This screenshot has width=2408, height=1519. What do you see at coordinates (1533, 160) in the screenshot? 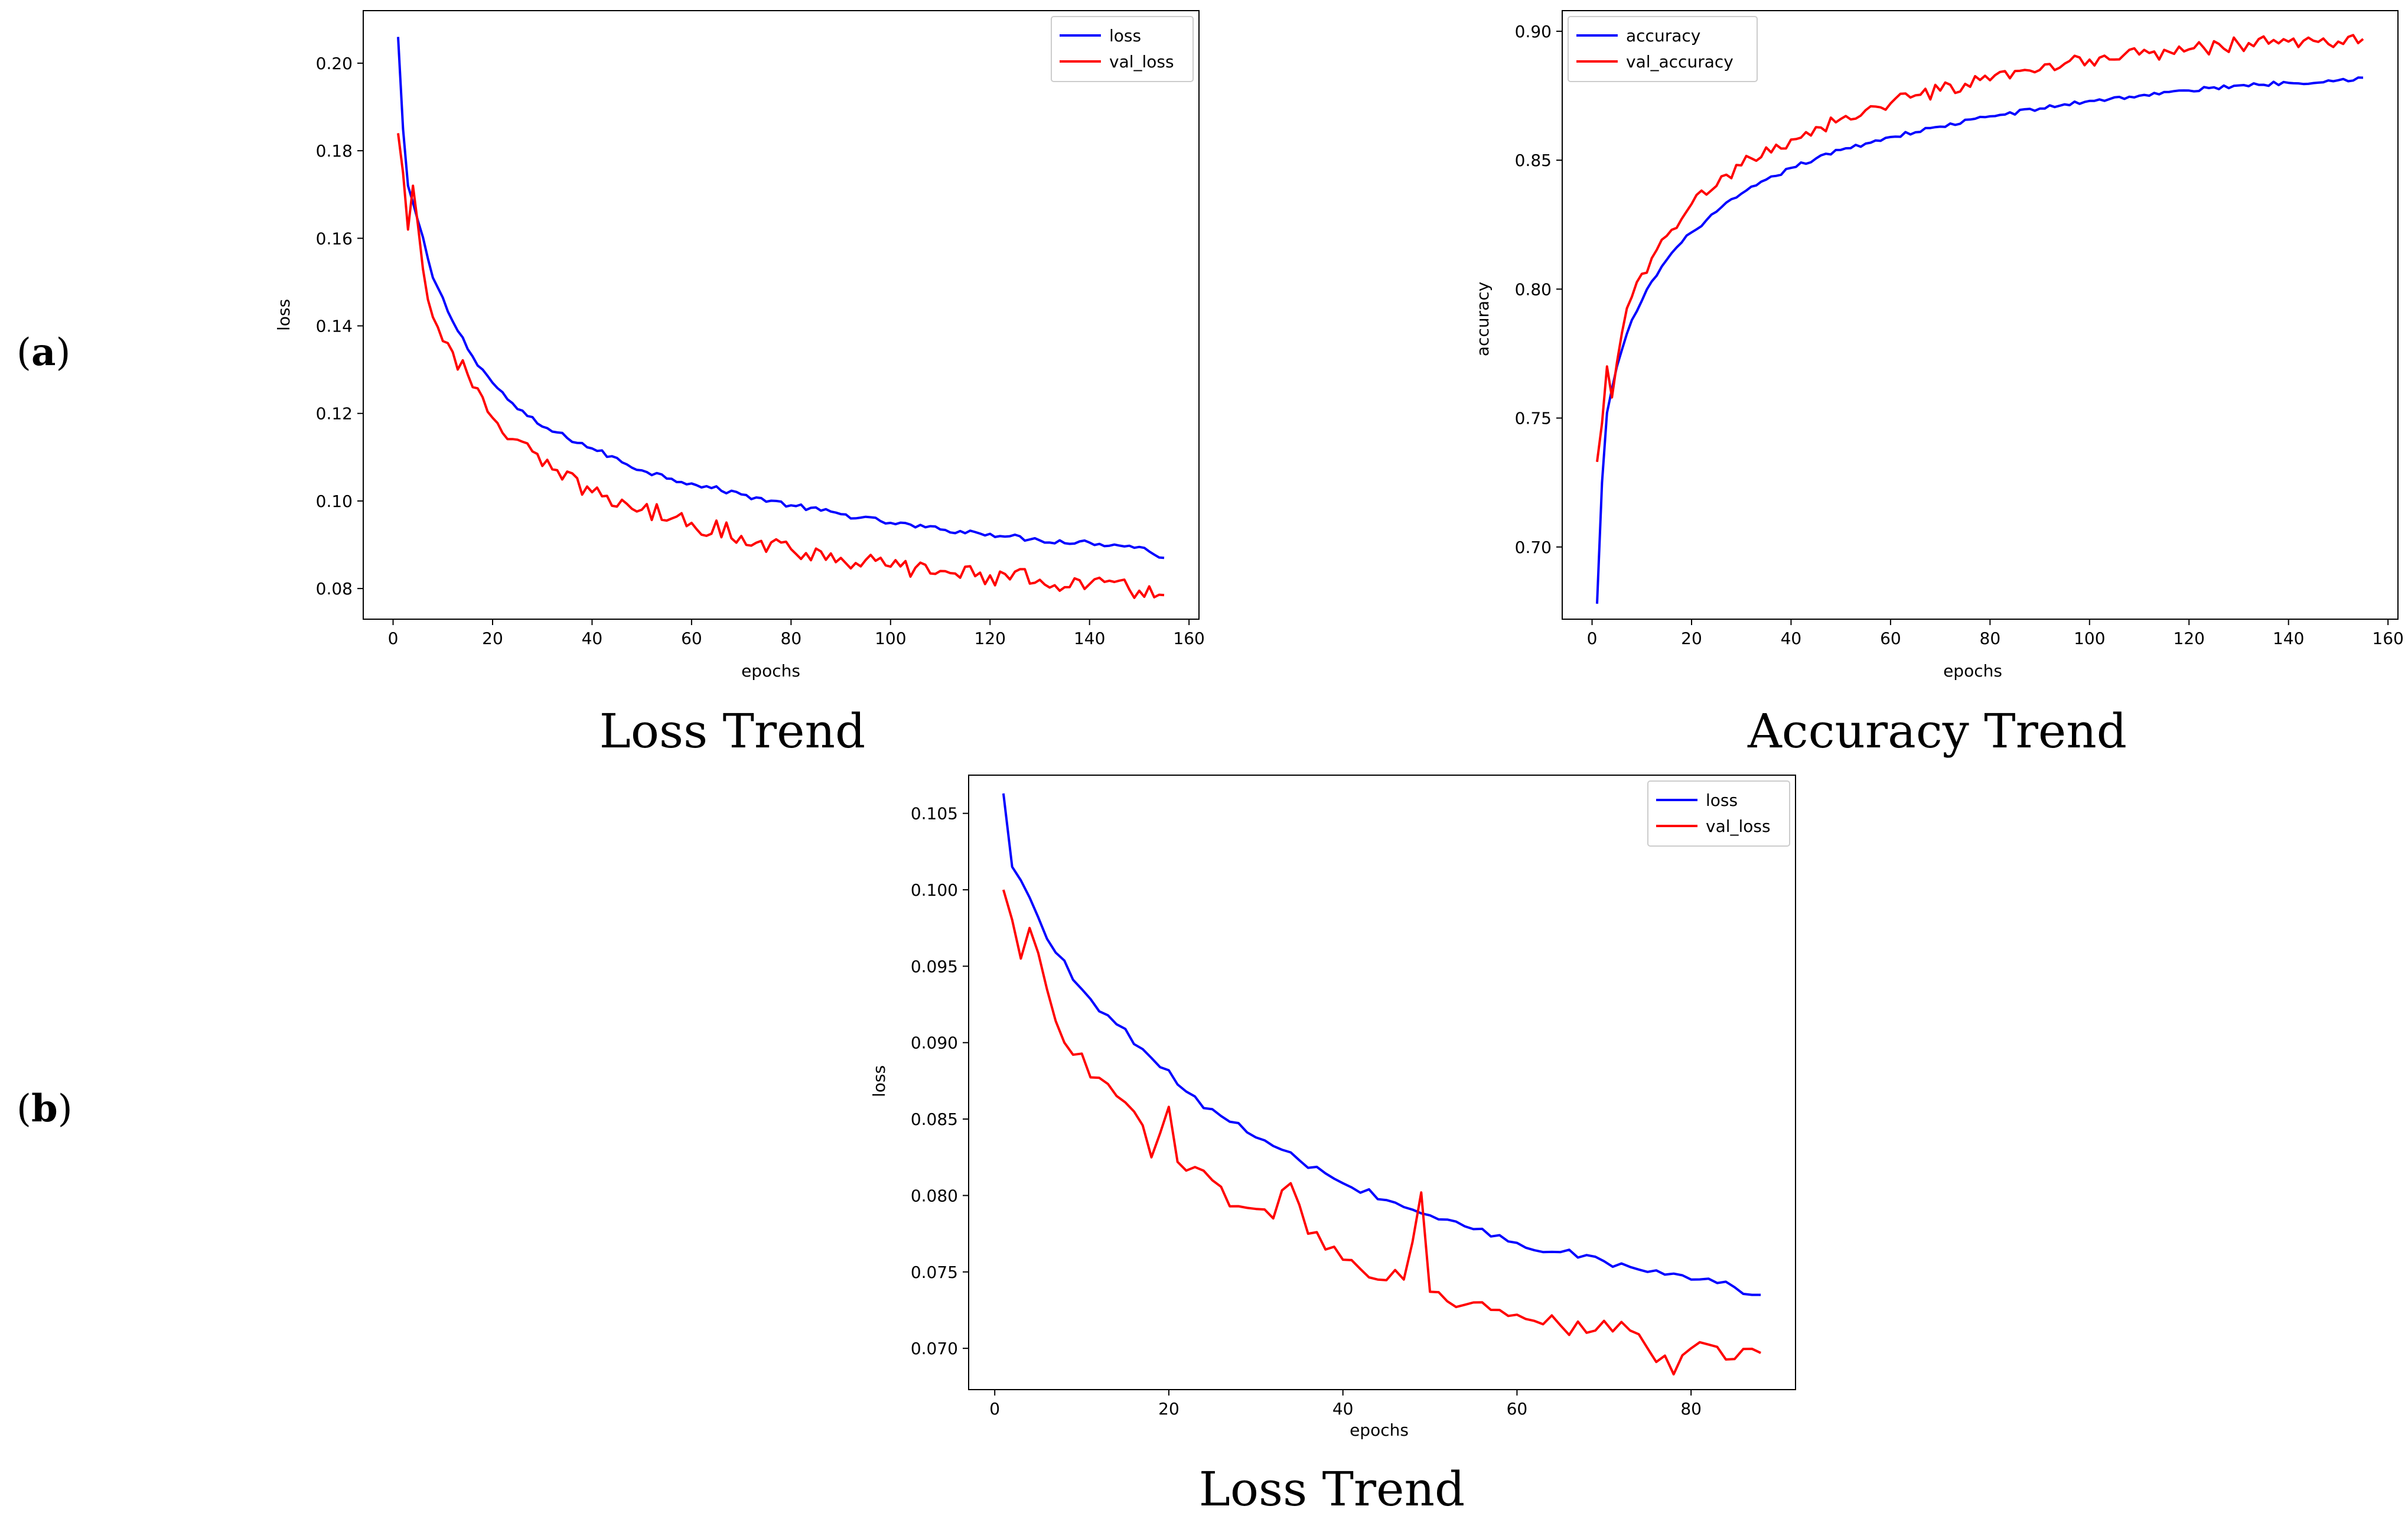
I see `y-tick-label: 0.85` at bounding box center [1533, 160].